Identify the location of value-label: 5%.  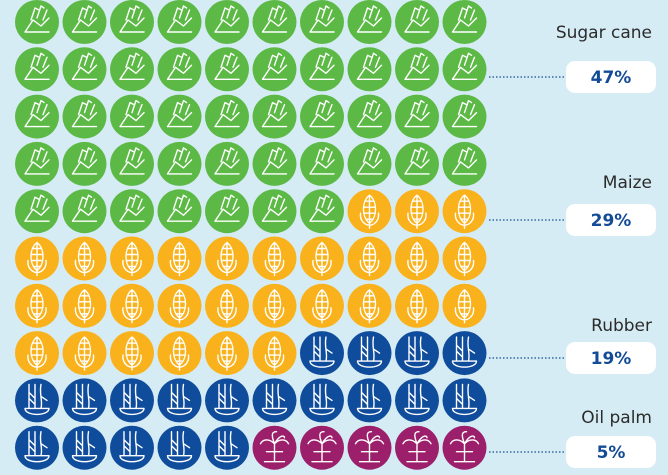
(611, 453).